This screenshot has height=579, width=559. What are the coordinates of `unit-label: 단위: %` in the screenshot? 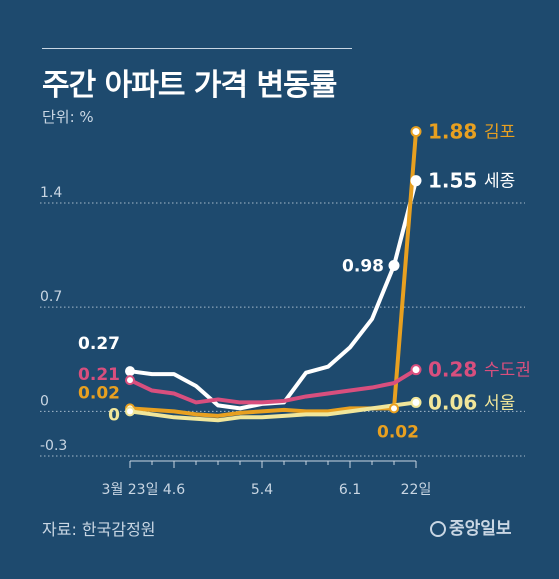 It's located at (68, 117).